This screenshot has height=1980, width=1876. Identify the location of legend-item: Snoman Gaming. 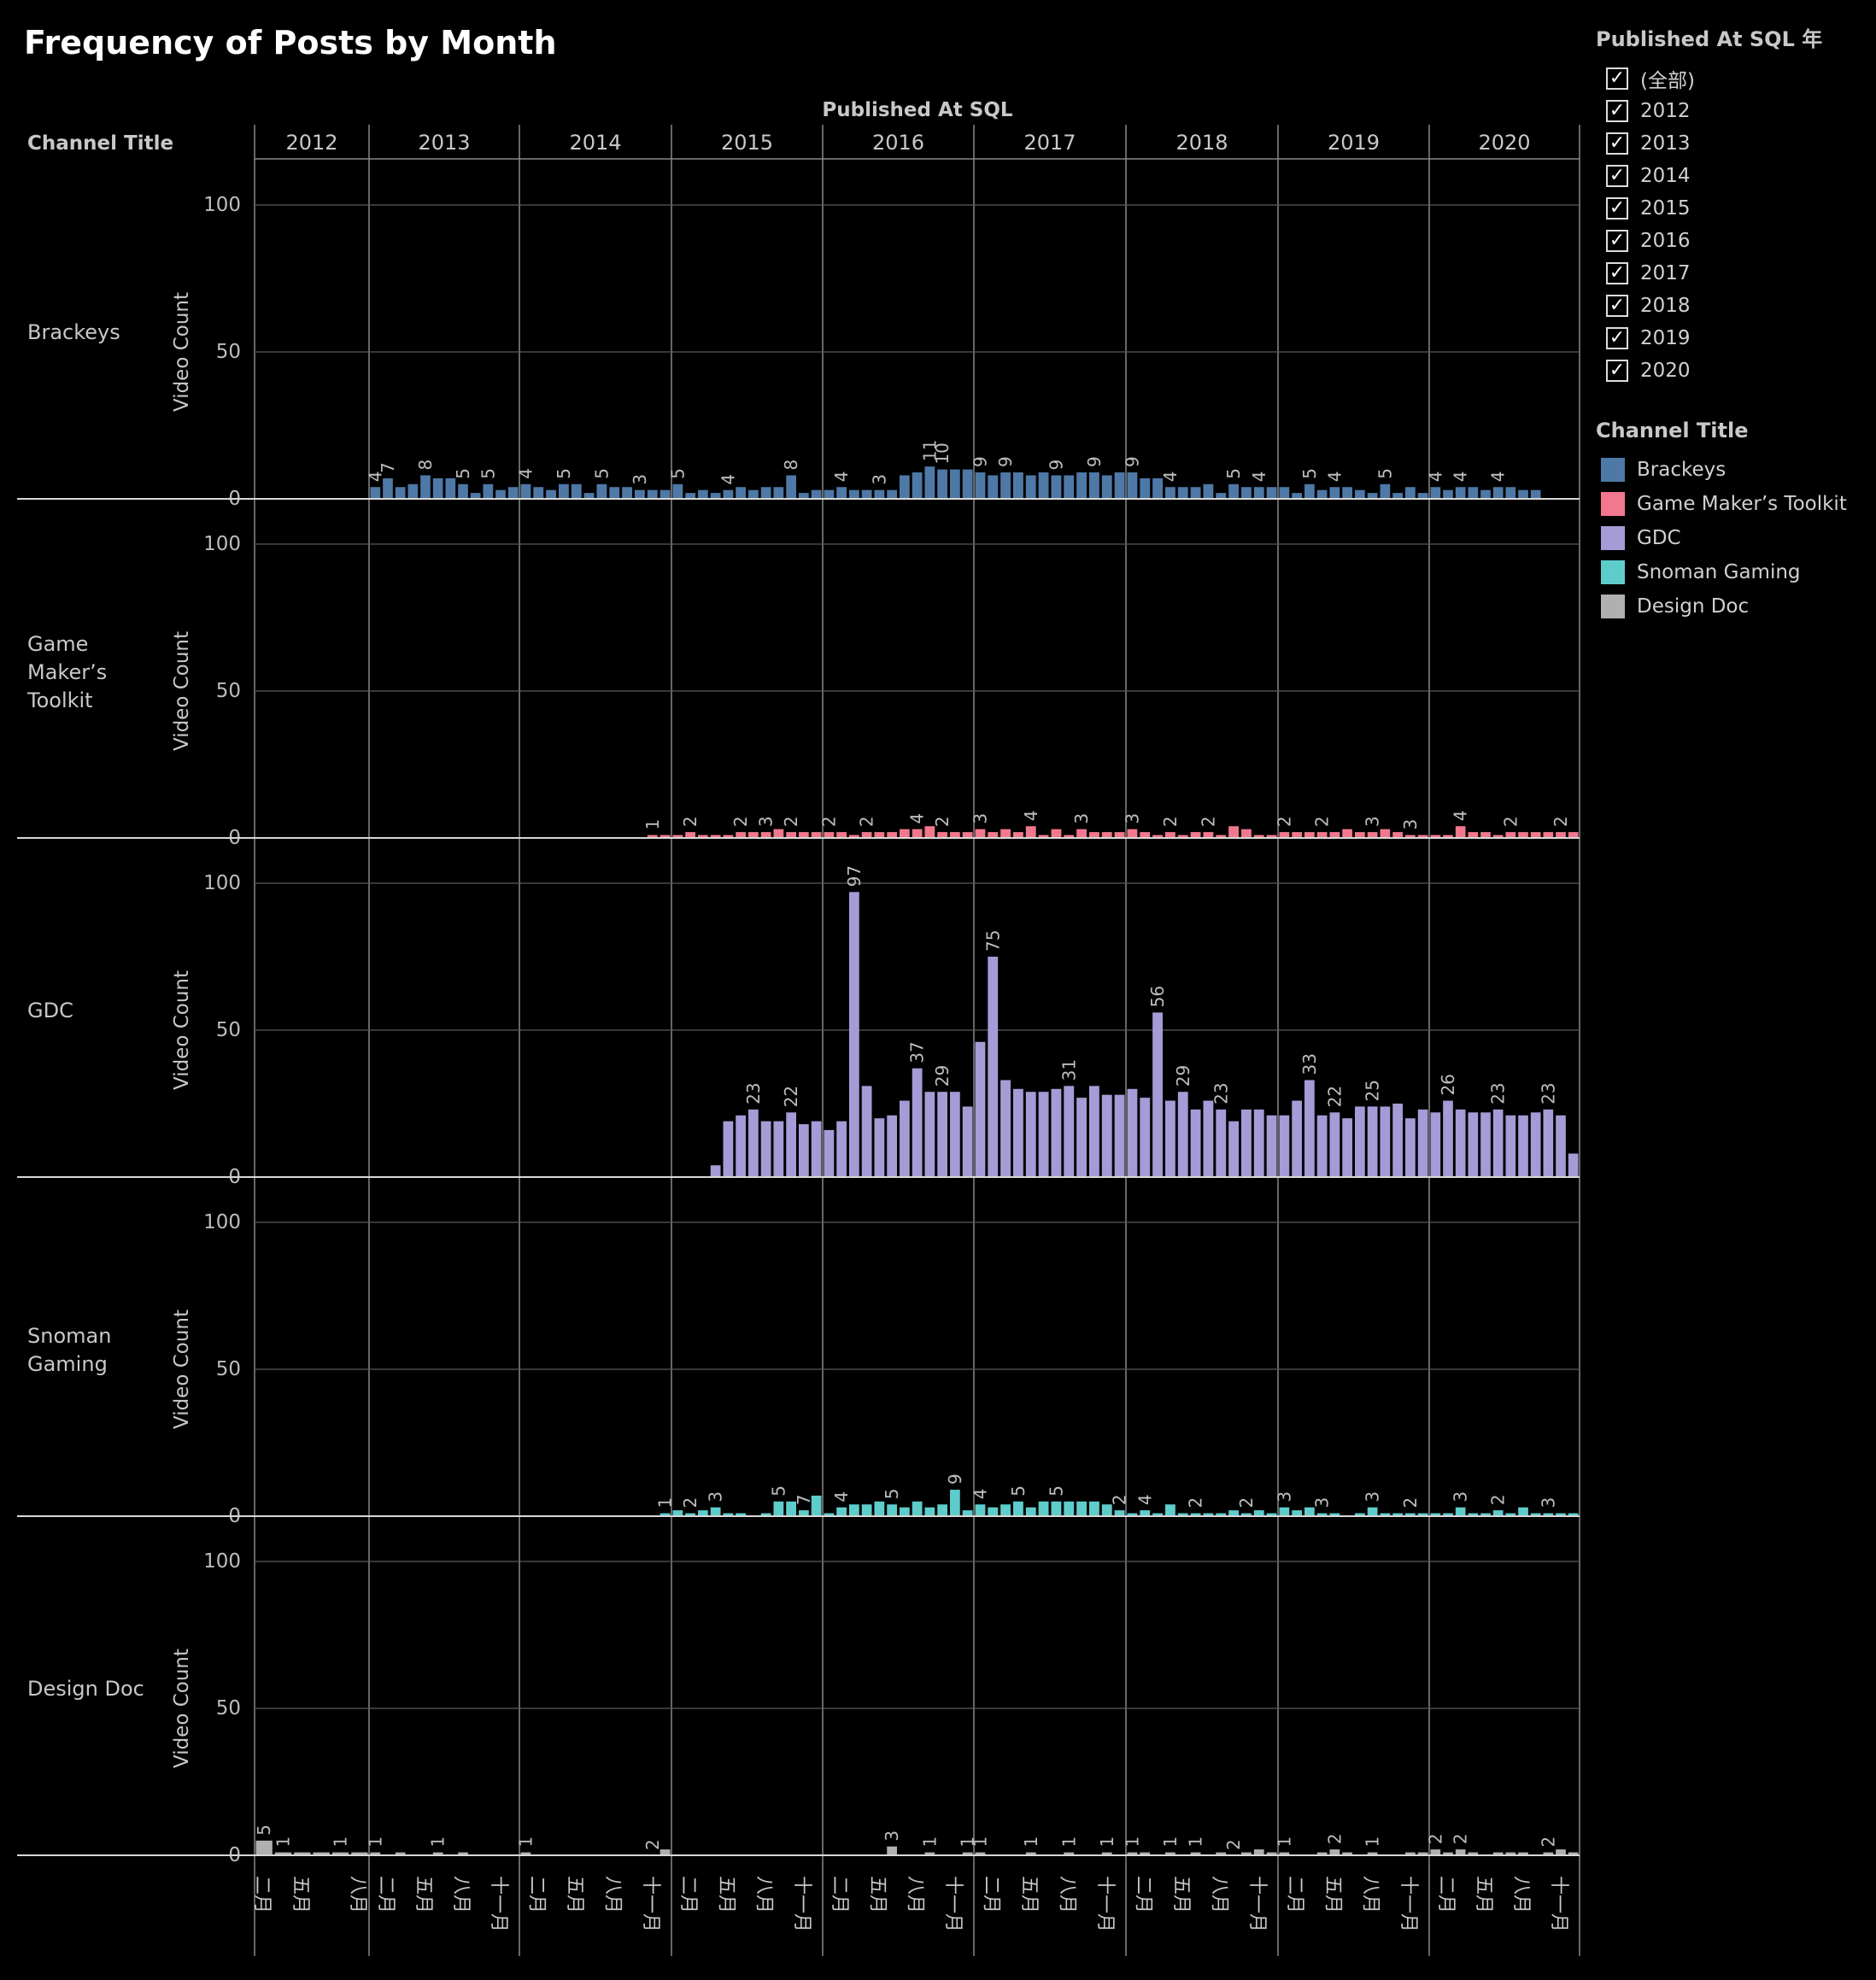
(1732, 572).